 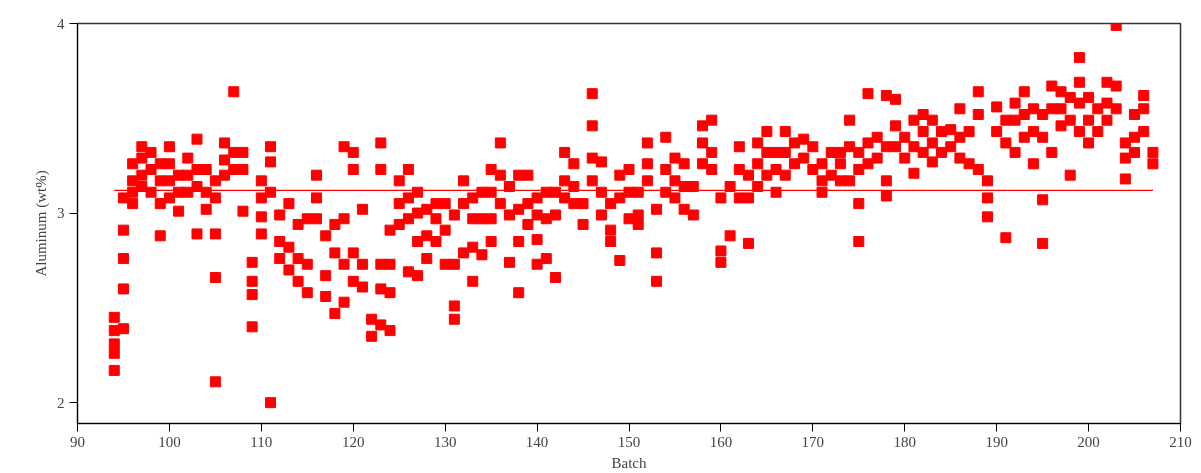 What do you see at coordinates (813, 441) in the screenshot?
I see `x-tick-label: 170` at bounding box center [813, 441].